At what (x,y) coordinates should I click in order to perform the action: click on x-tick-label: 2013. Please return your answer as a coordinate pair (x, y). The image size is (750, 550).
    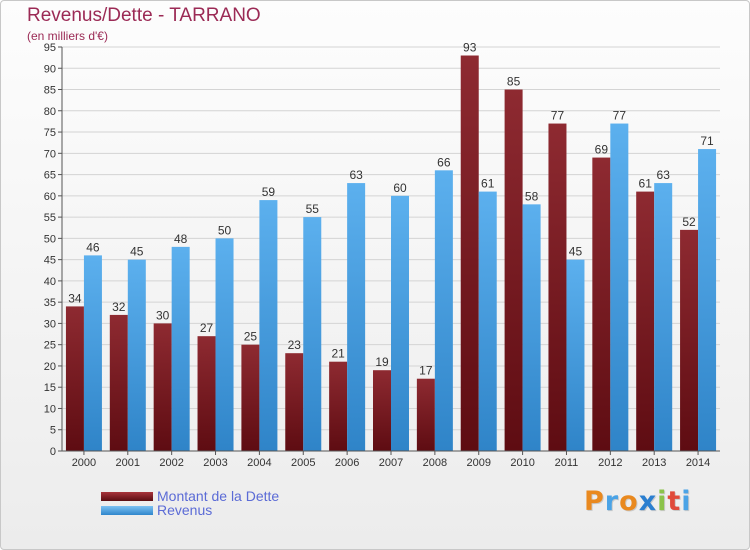
    Looking at the image, I should click on (654, 463).